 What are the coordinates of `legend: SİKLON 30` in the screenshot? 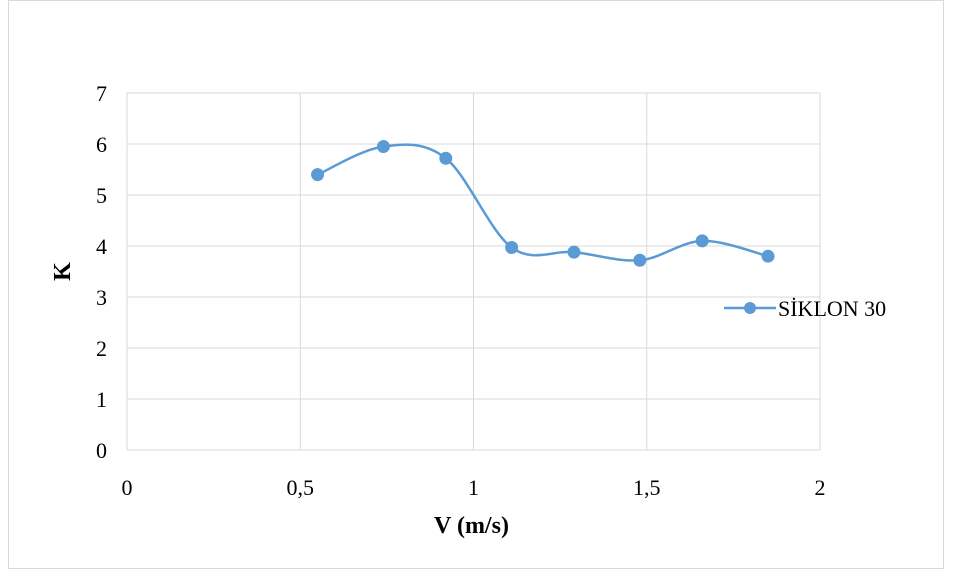 It's located at (805, 308).